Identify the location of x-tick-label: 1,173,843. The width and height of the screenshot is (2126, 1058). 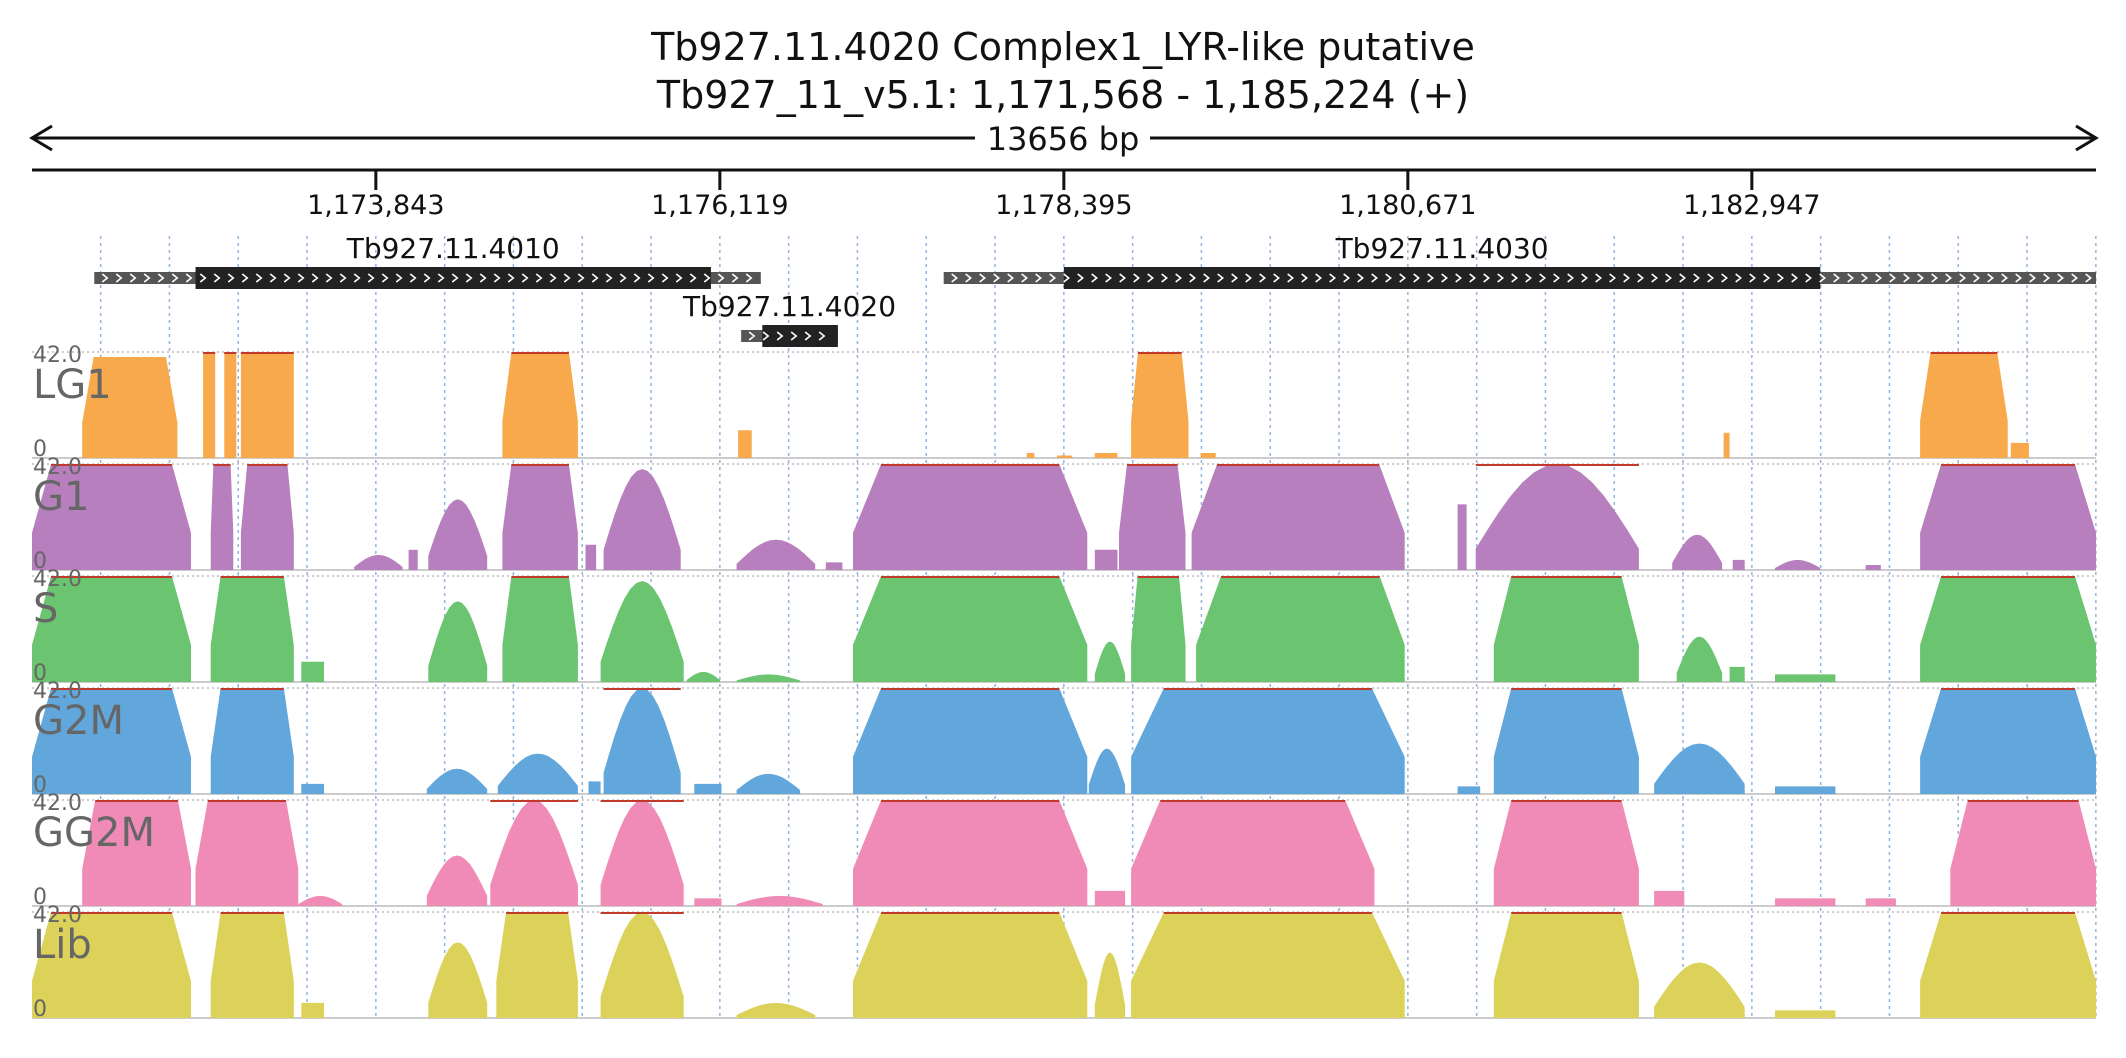
(375, 205).